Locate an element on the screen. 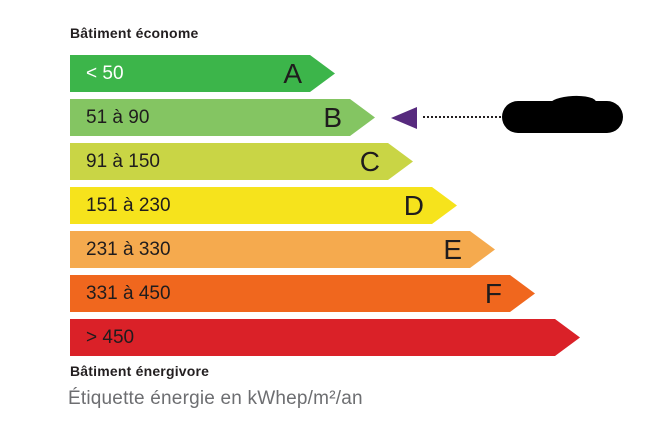 Image resolution: width=667 pixels, height=441 pixels. range-label: 151 à 230 is located at coordinates (128, 205).